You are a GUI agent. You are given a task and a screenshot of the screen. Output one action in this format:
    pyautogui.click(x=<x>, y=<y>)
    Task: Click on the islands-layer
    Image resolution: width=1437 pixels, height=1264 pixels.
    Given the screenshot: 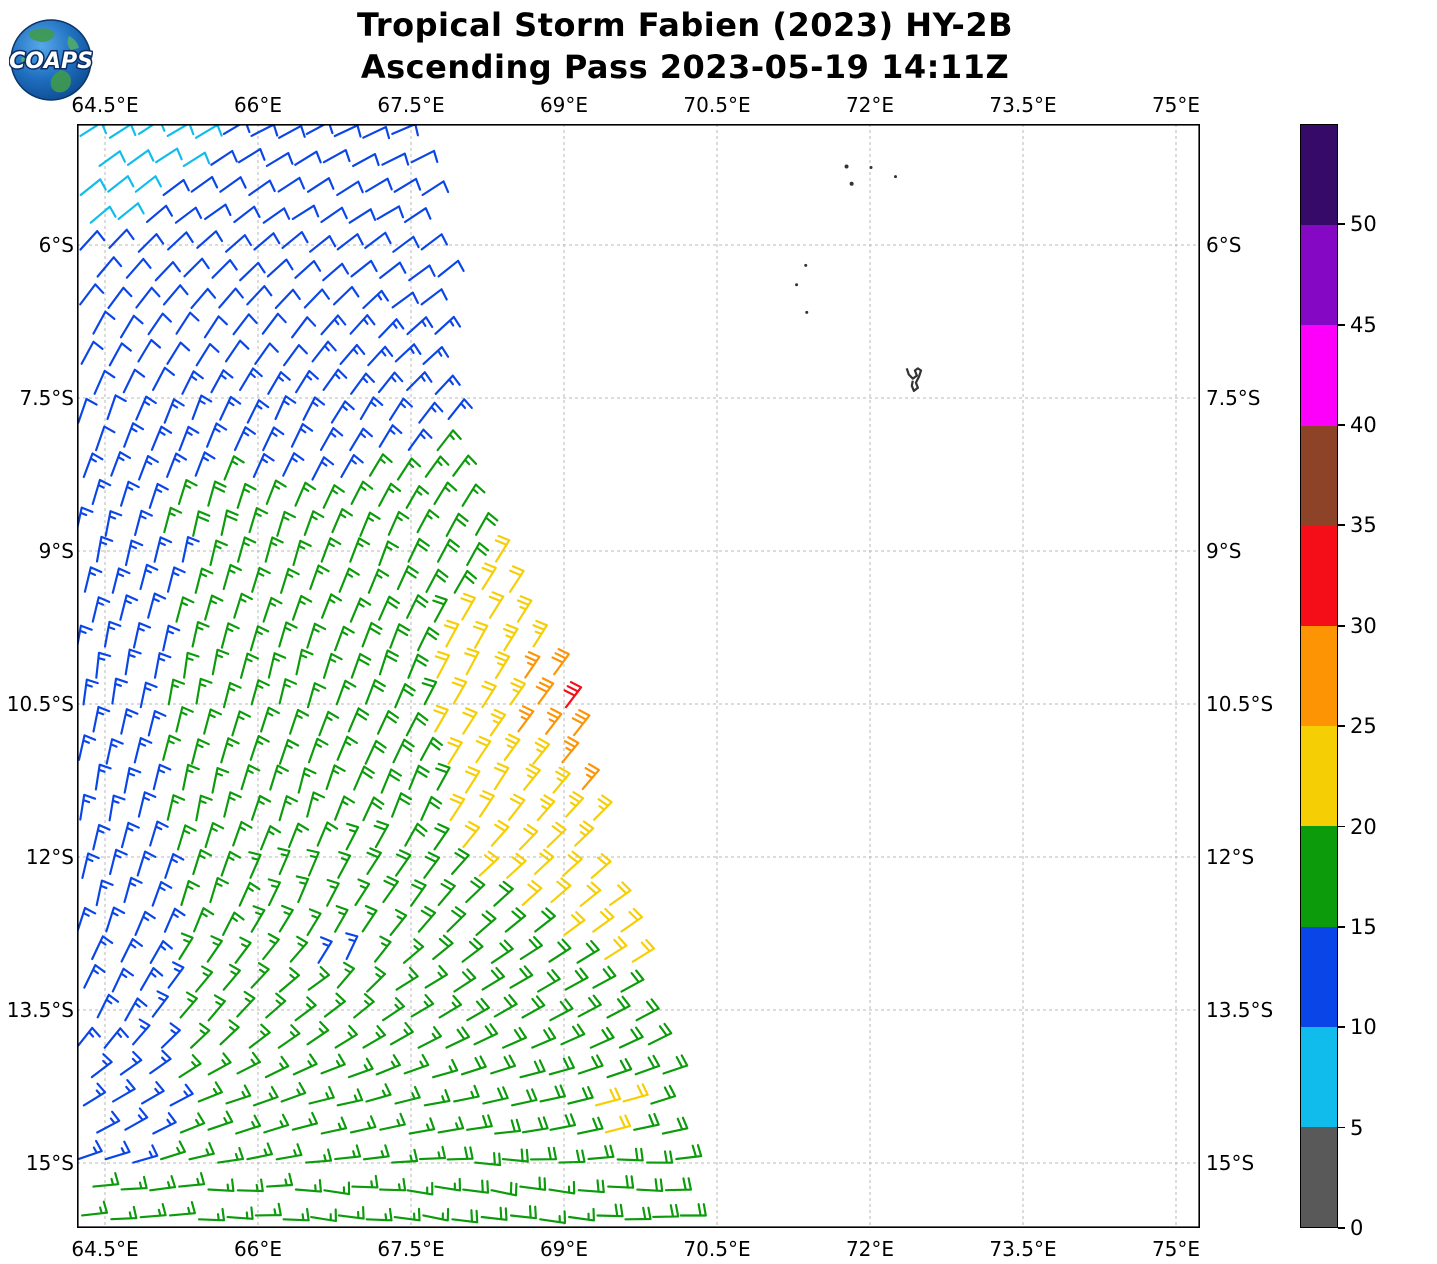 What is the action you would take?
    pyautogui.click(x=859, y=278)
    